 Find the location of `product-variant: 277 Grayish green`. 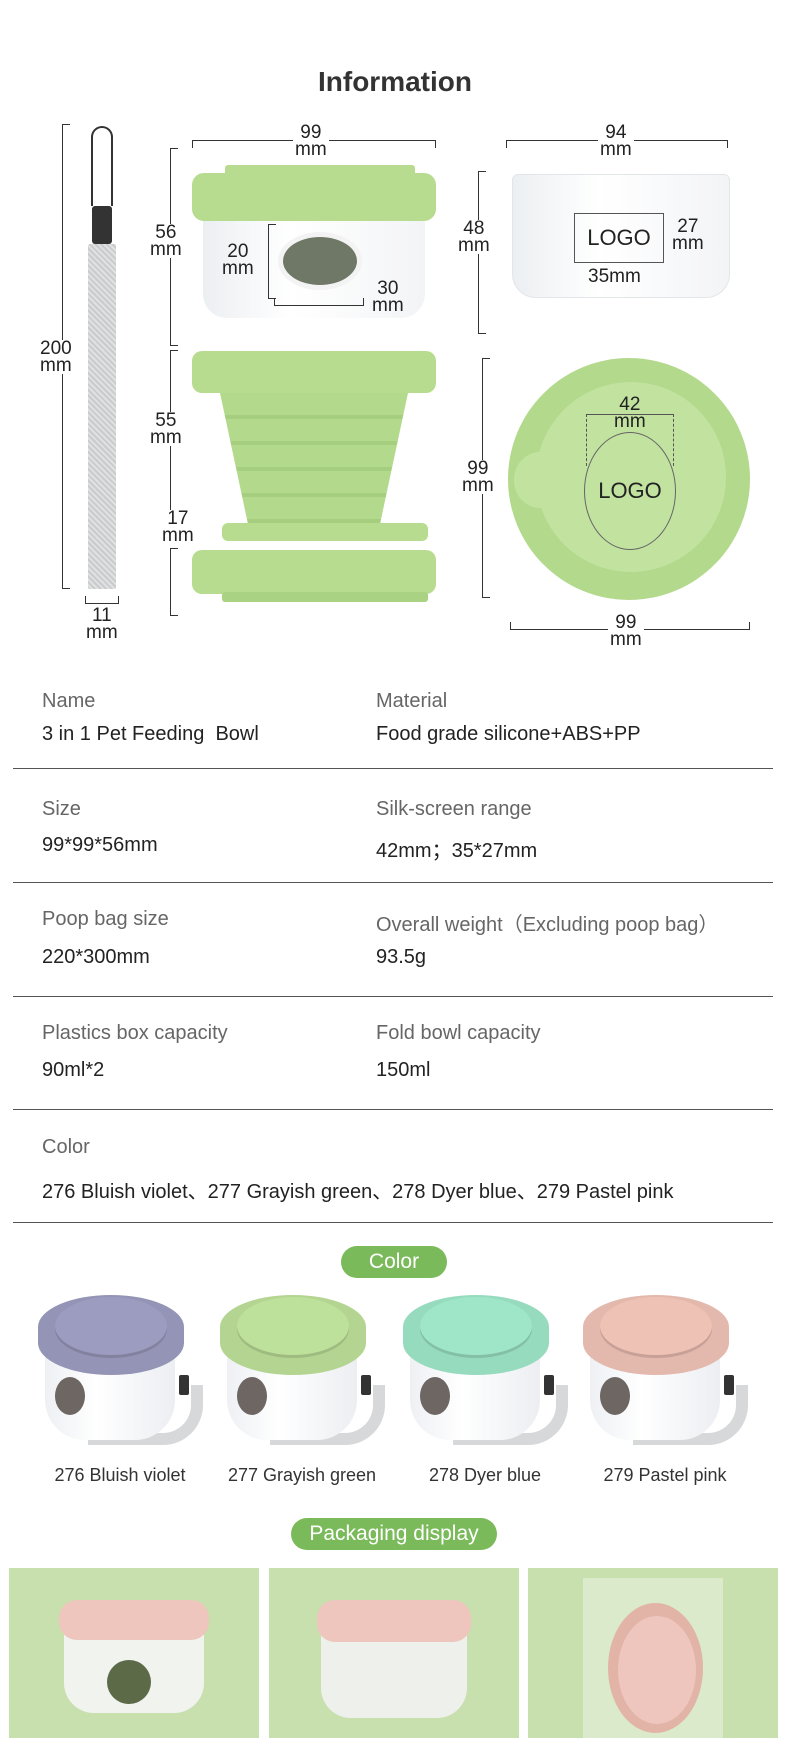

product-variant: 277 Grayish green is located at coordinates (305, 1385).